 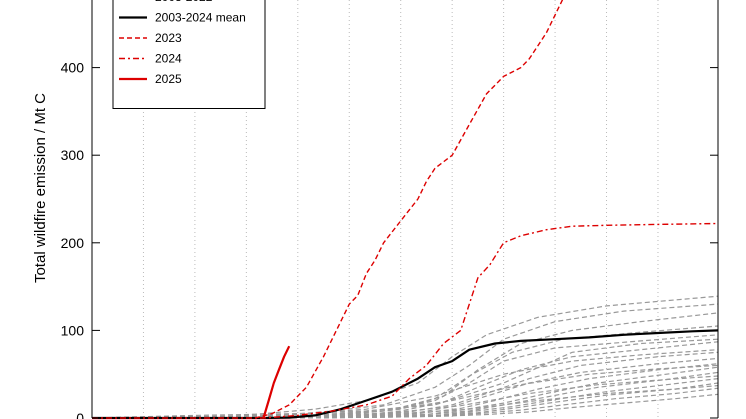 What do you see at coordinates (189, 54) in the screenshot?
I see `legend: 2003-2022 2003-2024 mean 2023 2024 2025` at bounding box center [189, 54].